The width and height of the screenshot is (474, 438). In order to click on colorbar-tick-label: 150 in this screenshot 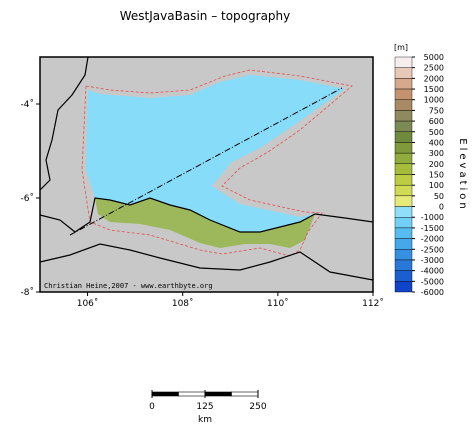, I will do `click(436, 175)`.